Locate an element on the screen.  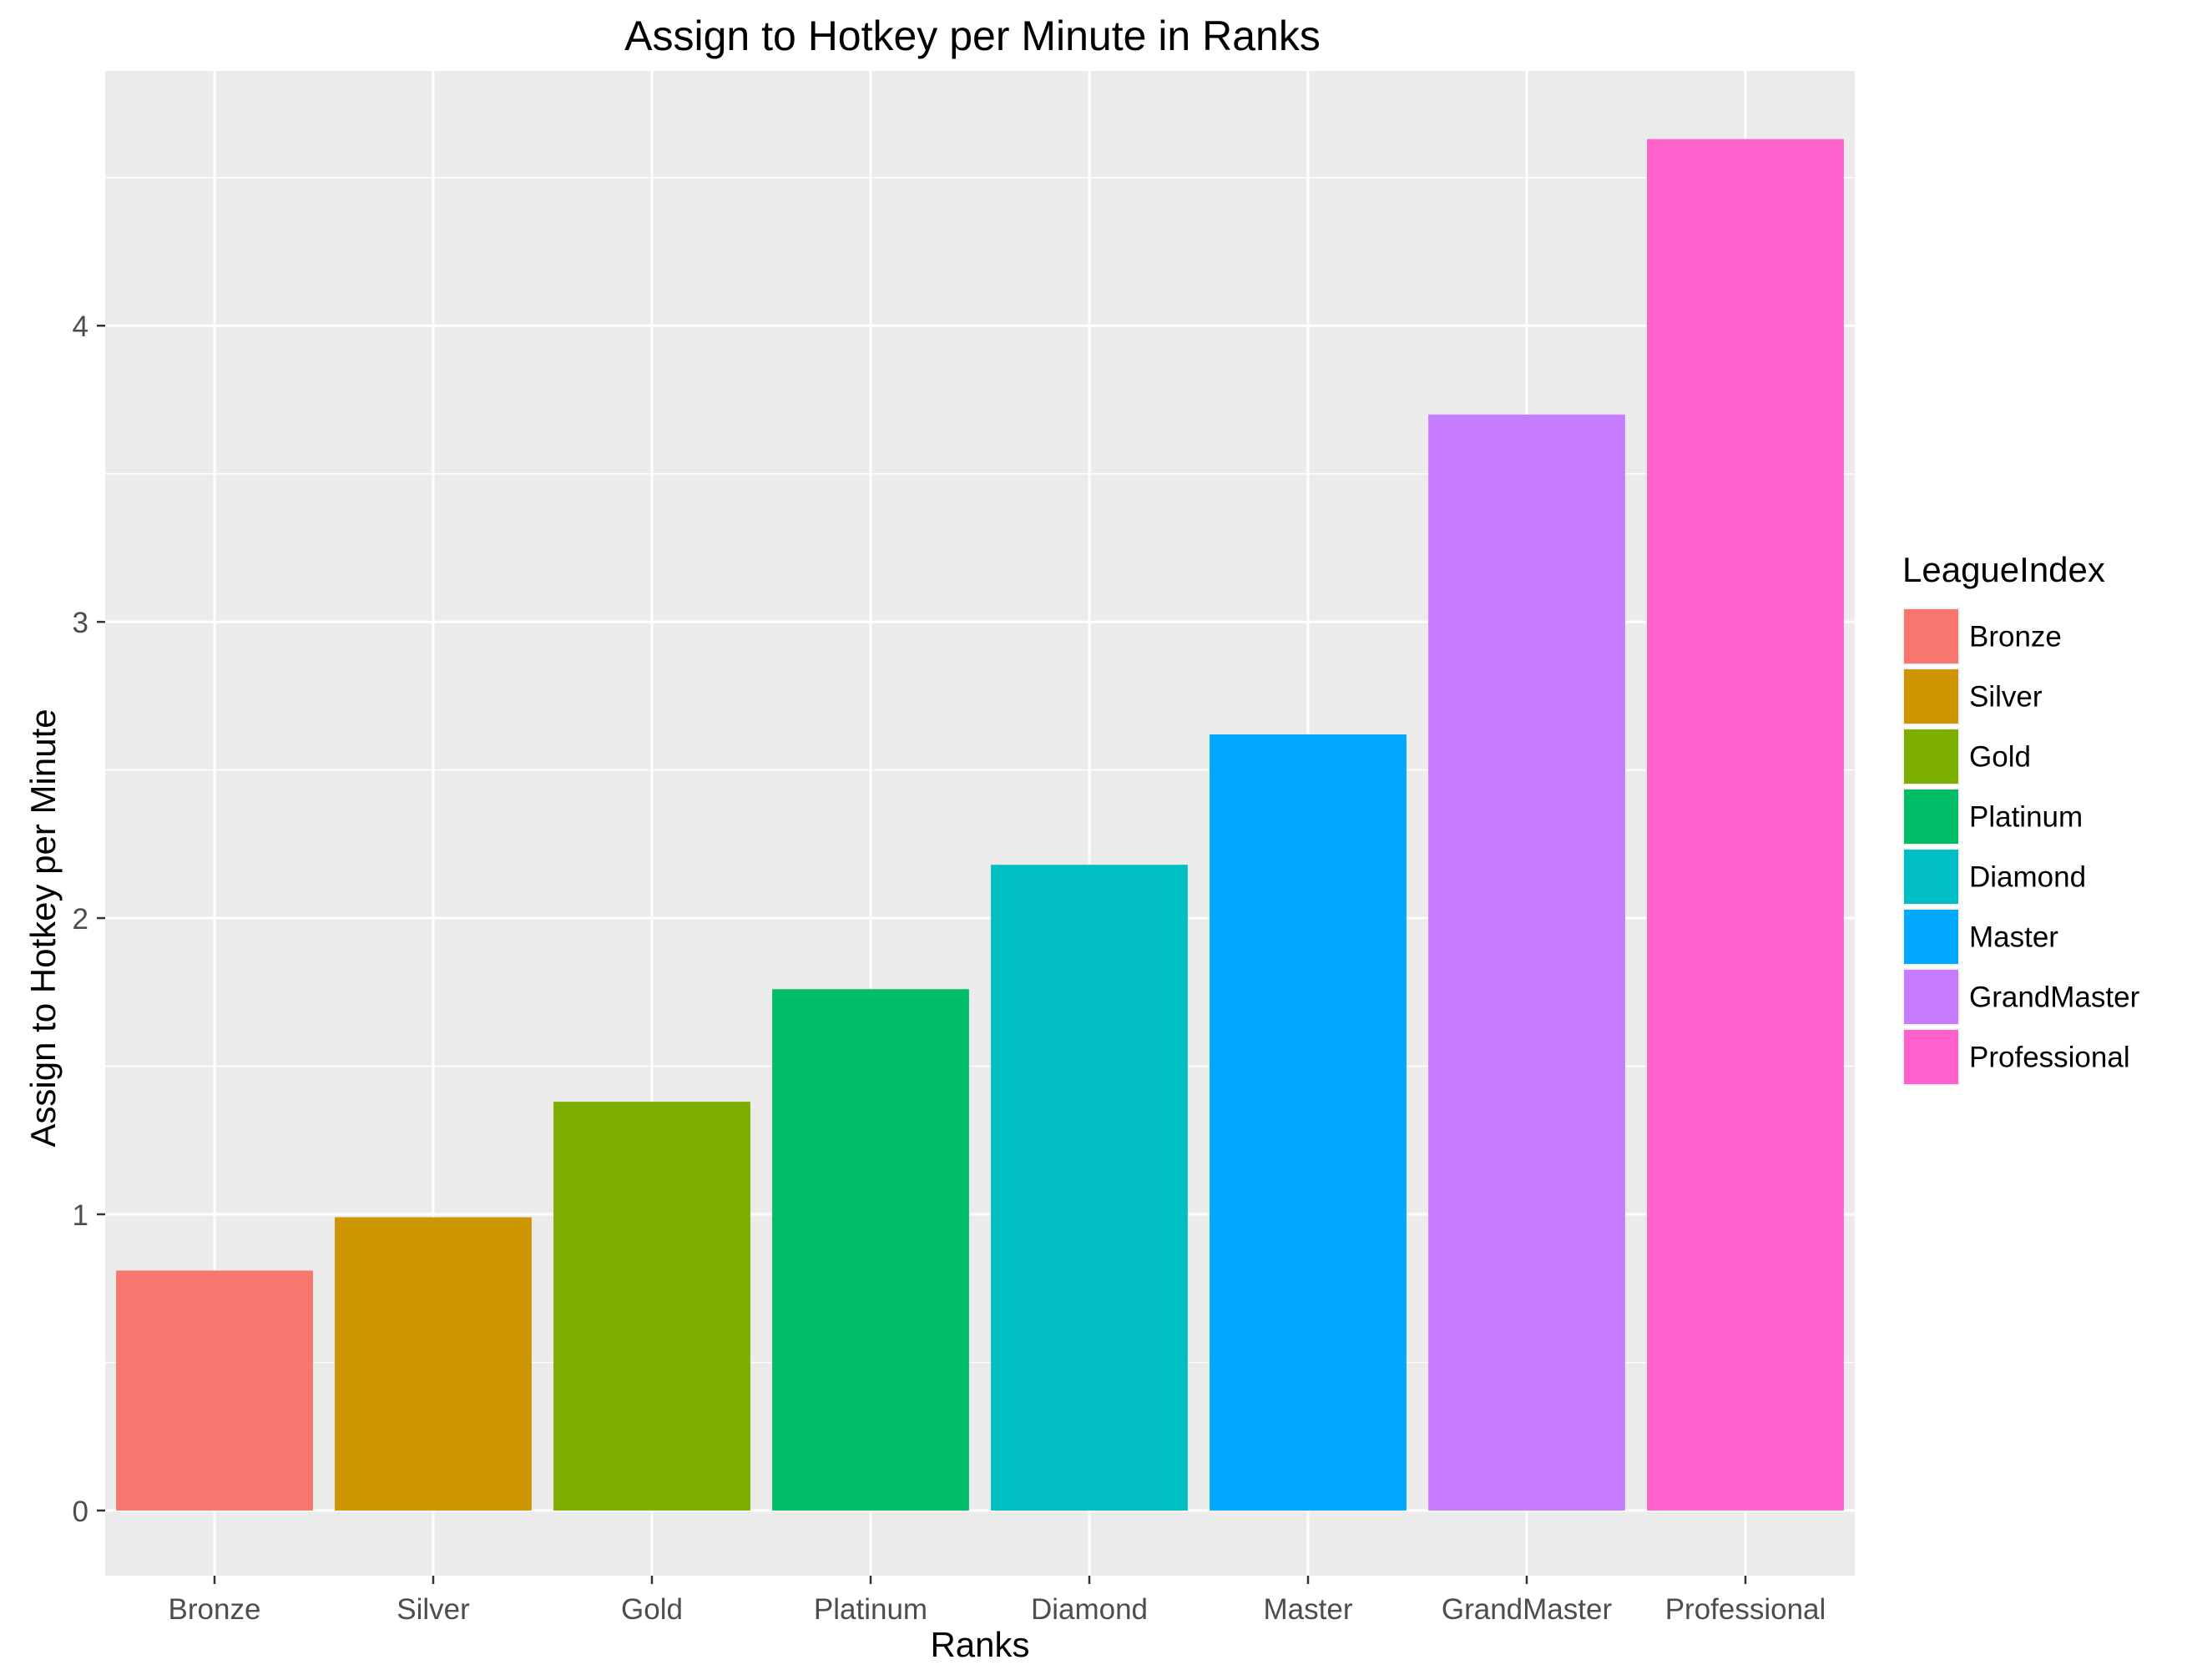
bar-bronze is located at coordinates (214, 1390).